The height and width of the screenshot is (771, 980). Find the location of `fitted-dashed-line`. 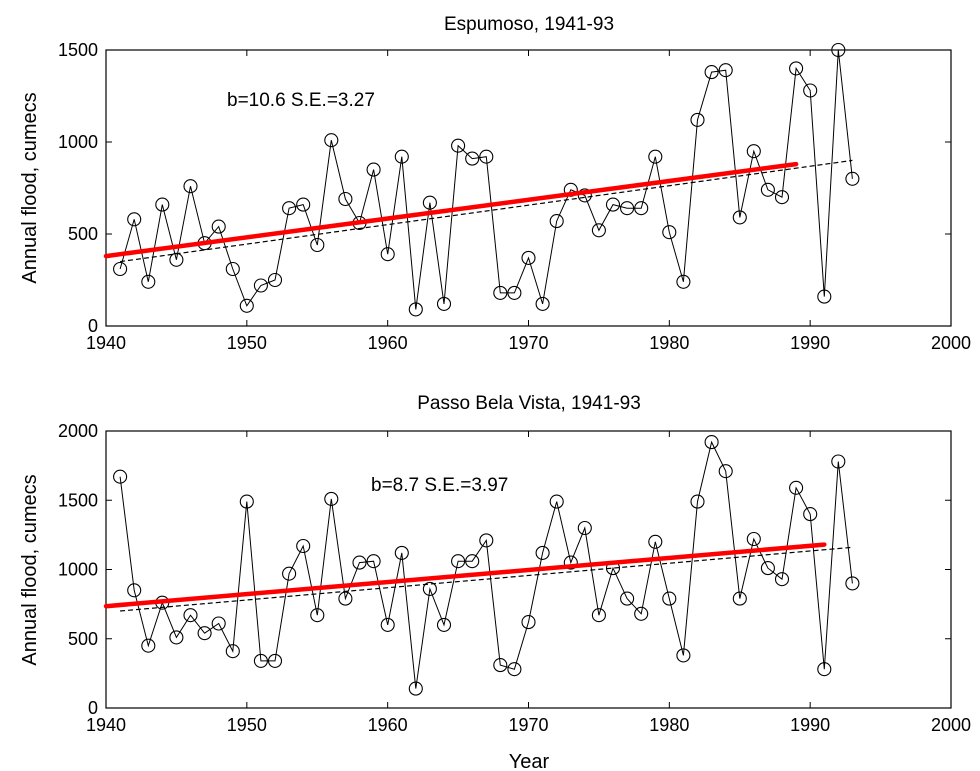

fitted-dashed-line is located at coordinates (486, 579).